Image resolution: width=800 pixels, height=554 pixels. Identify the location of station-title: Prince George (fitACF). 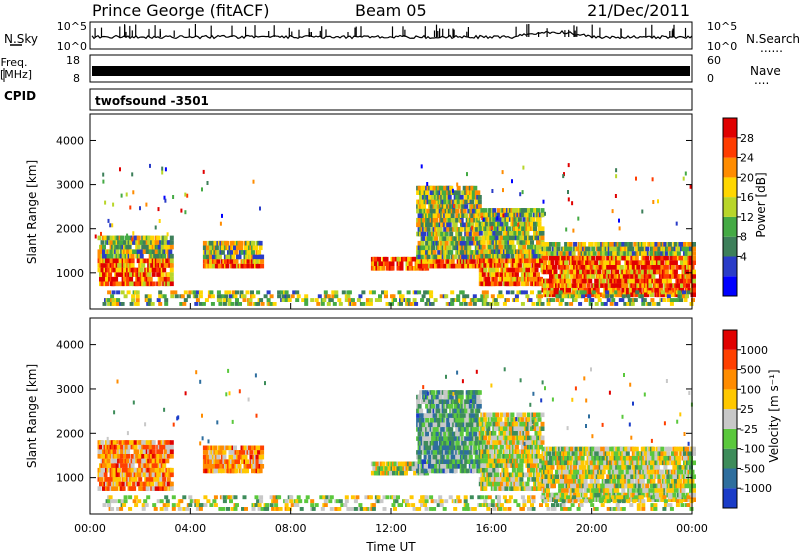
(181, 10).